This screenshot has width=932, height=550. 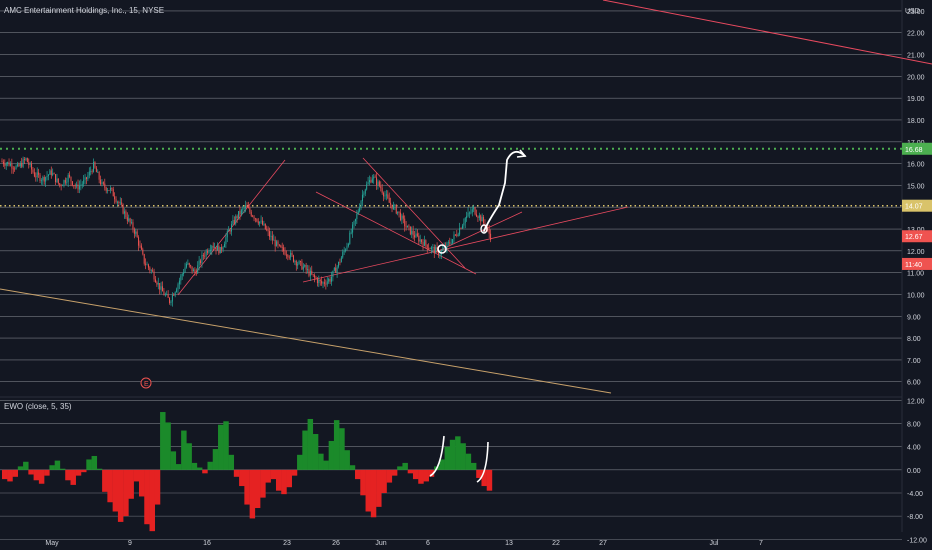 I want to click on price-label-text: 16.68, so click(x=914, y=150).